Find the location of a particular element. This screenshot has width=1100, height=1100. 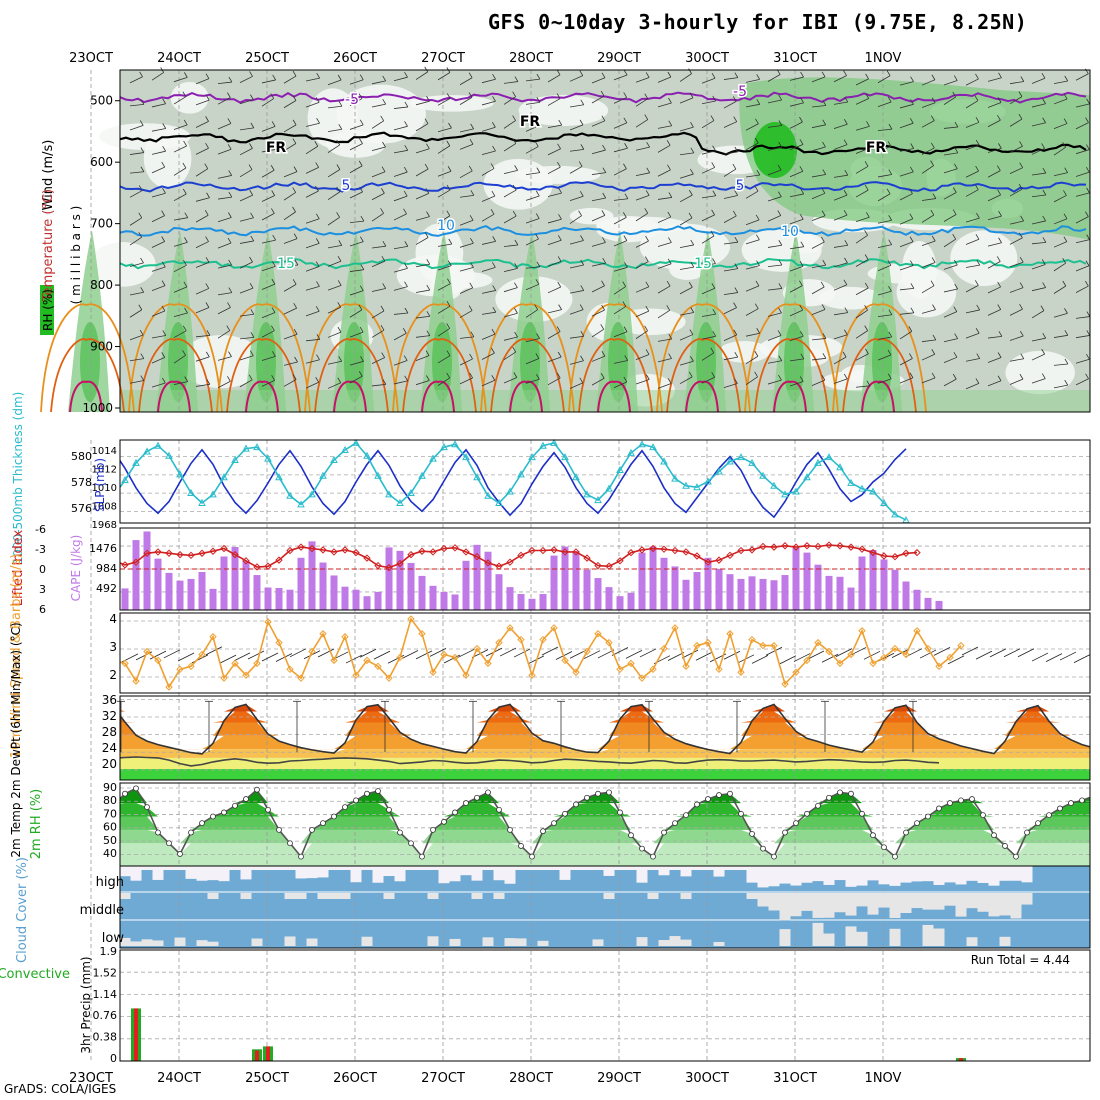

slp-tick: 1012 is located at coordinates (104, 470).